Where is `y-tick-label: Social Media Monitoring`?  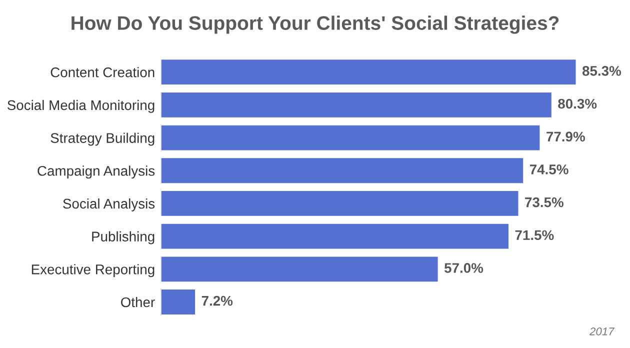 y-tick-label: Social Media Monitoring is located at coordinates (81, 106).